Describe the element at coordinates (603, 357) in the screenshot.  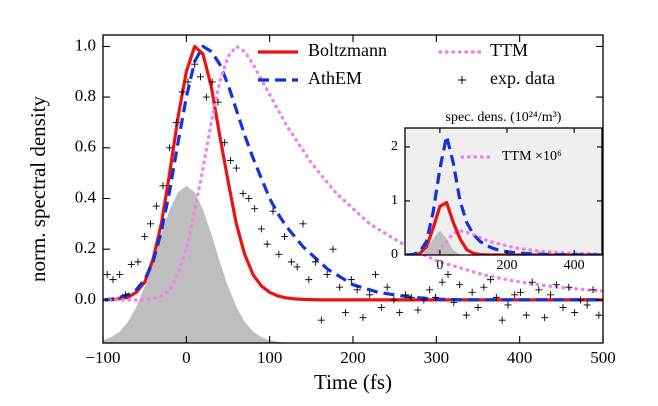
I see `x-tick-label: 500` at that location.